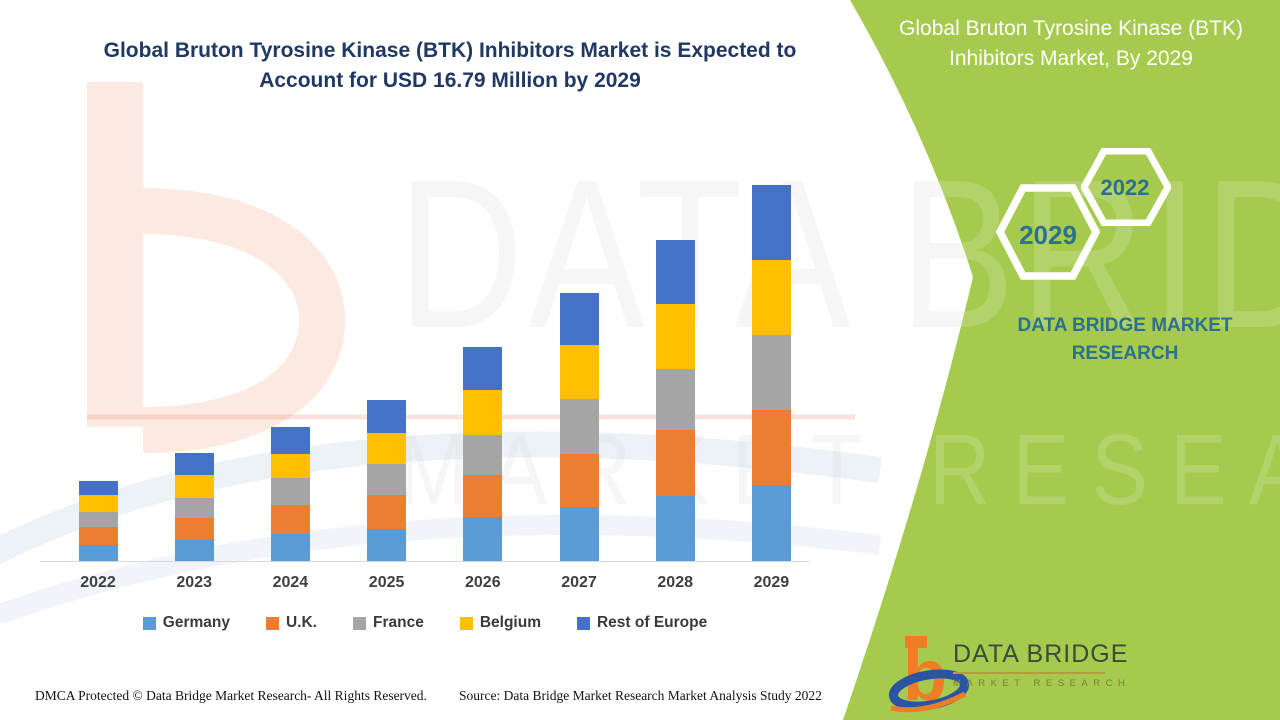 This screenshot has height=720, width=1280. I want to click on logo-subtitle: MARKET RESEARCH, so click(1042, 683).